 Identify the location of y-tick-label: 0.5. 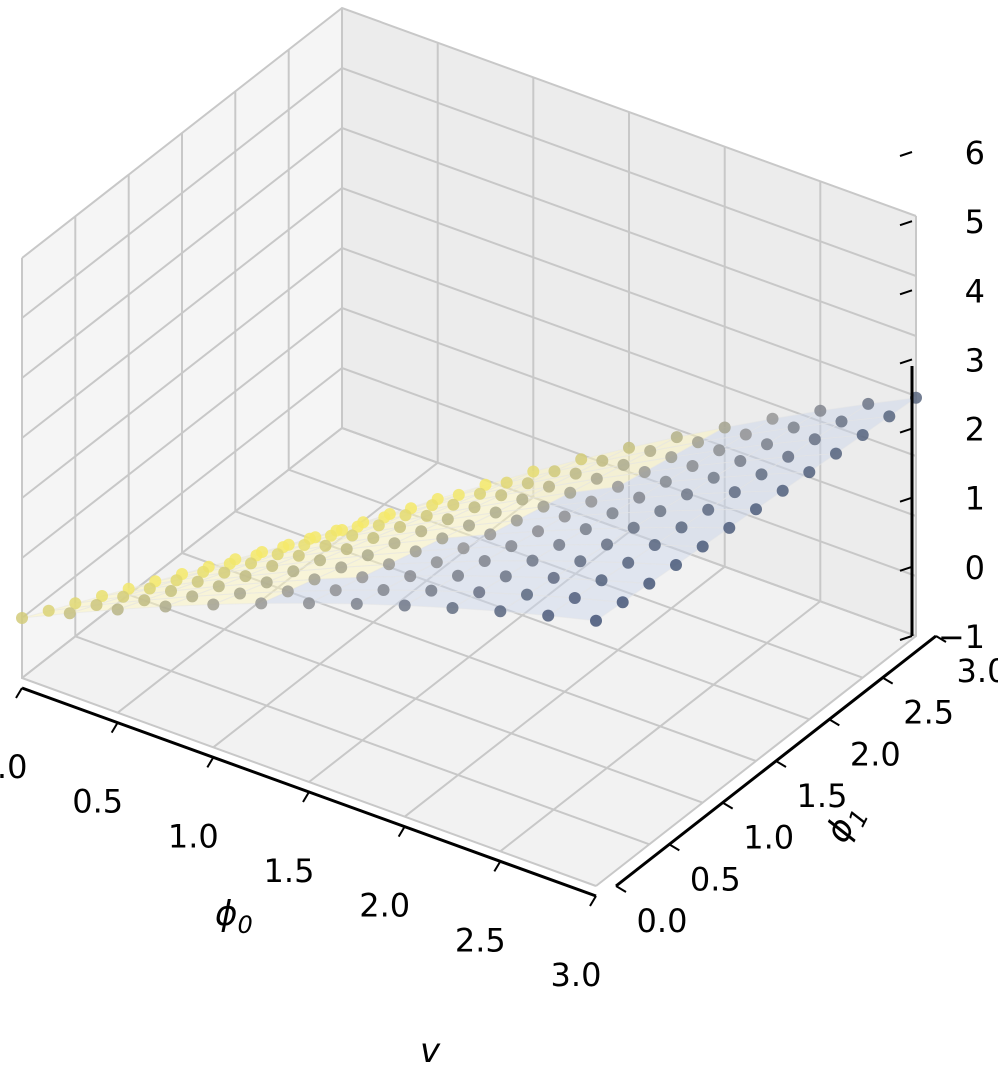
(715, 879).